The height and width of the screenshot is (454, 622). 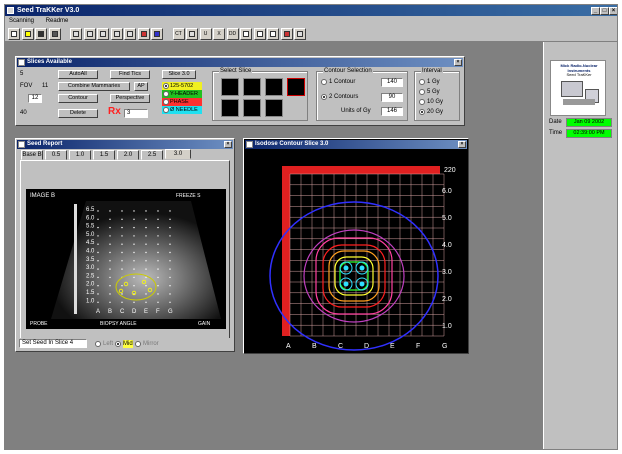 I want to click on star-button, so click(x=286, y=34).